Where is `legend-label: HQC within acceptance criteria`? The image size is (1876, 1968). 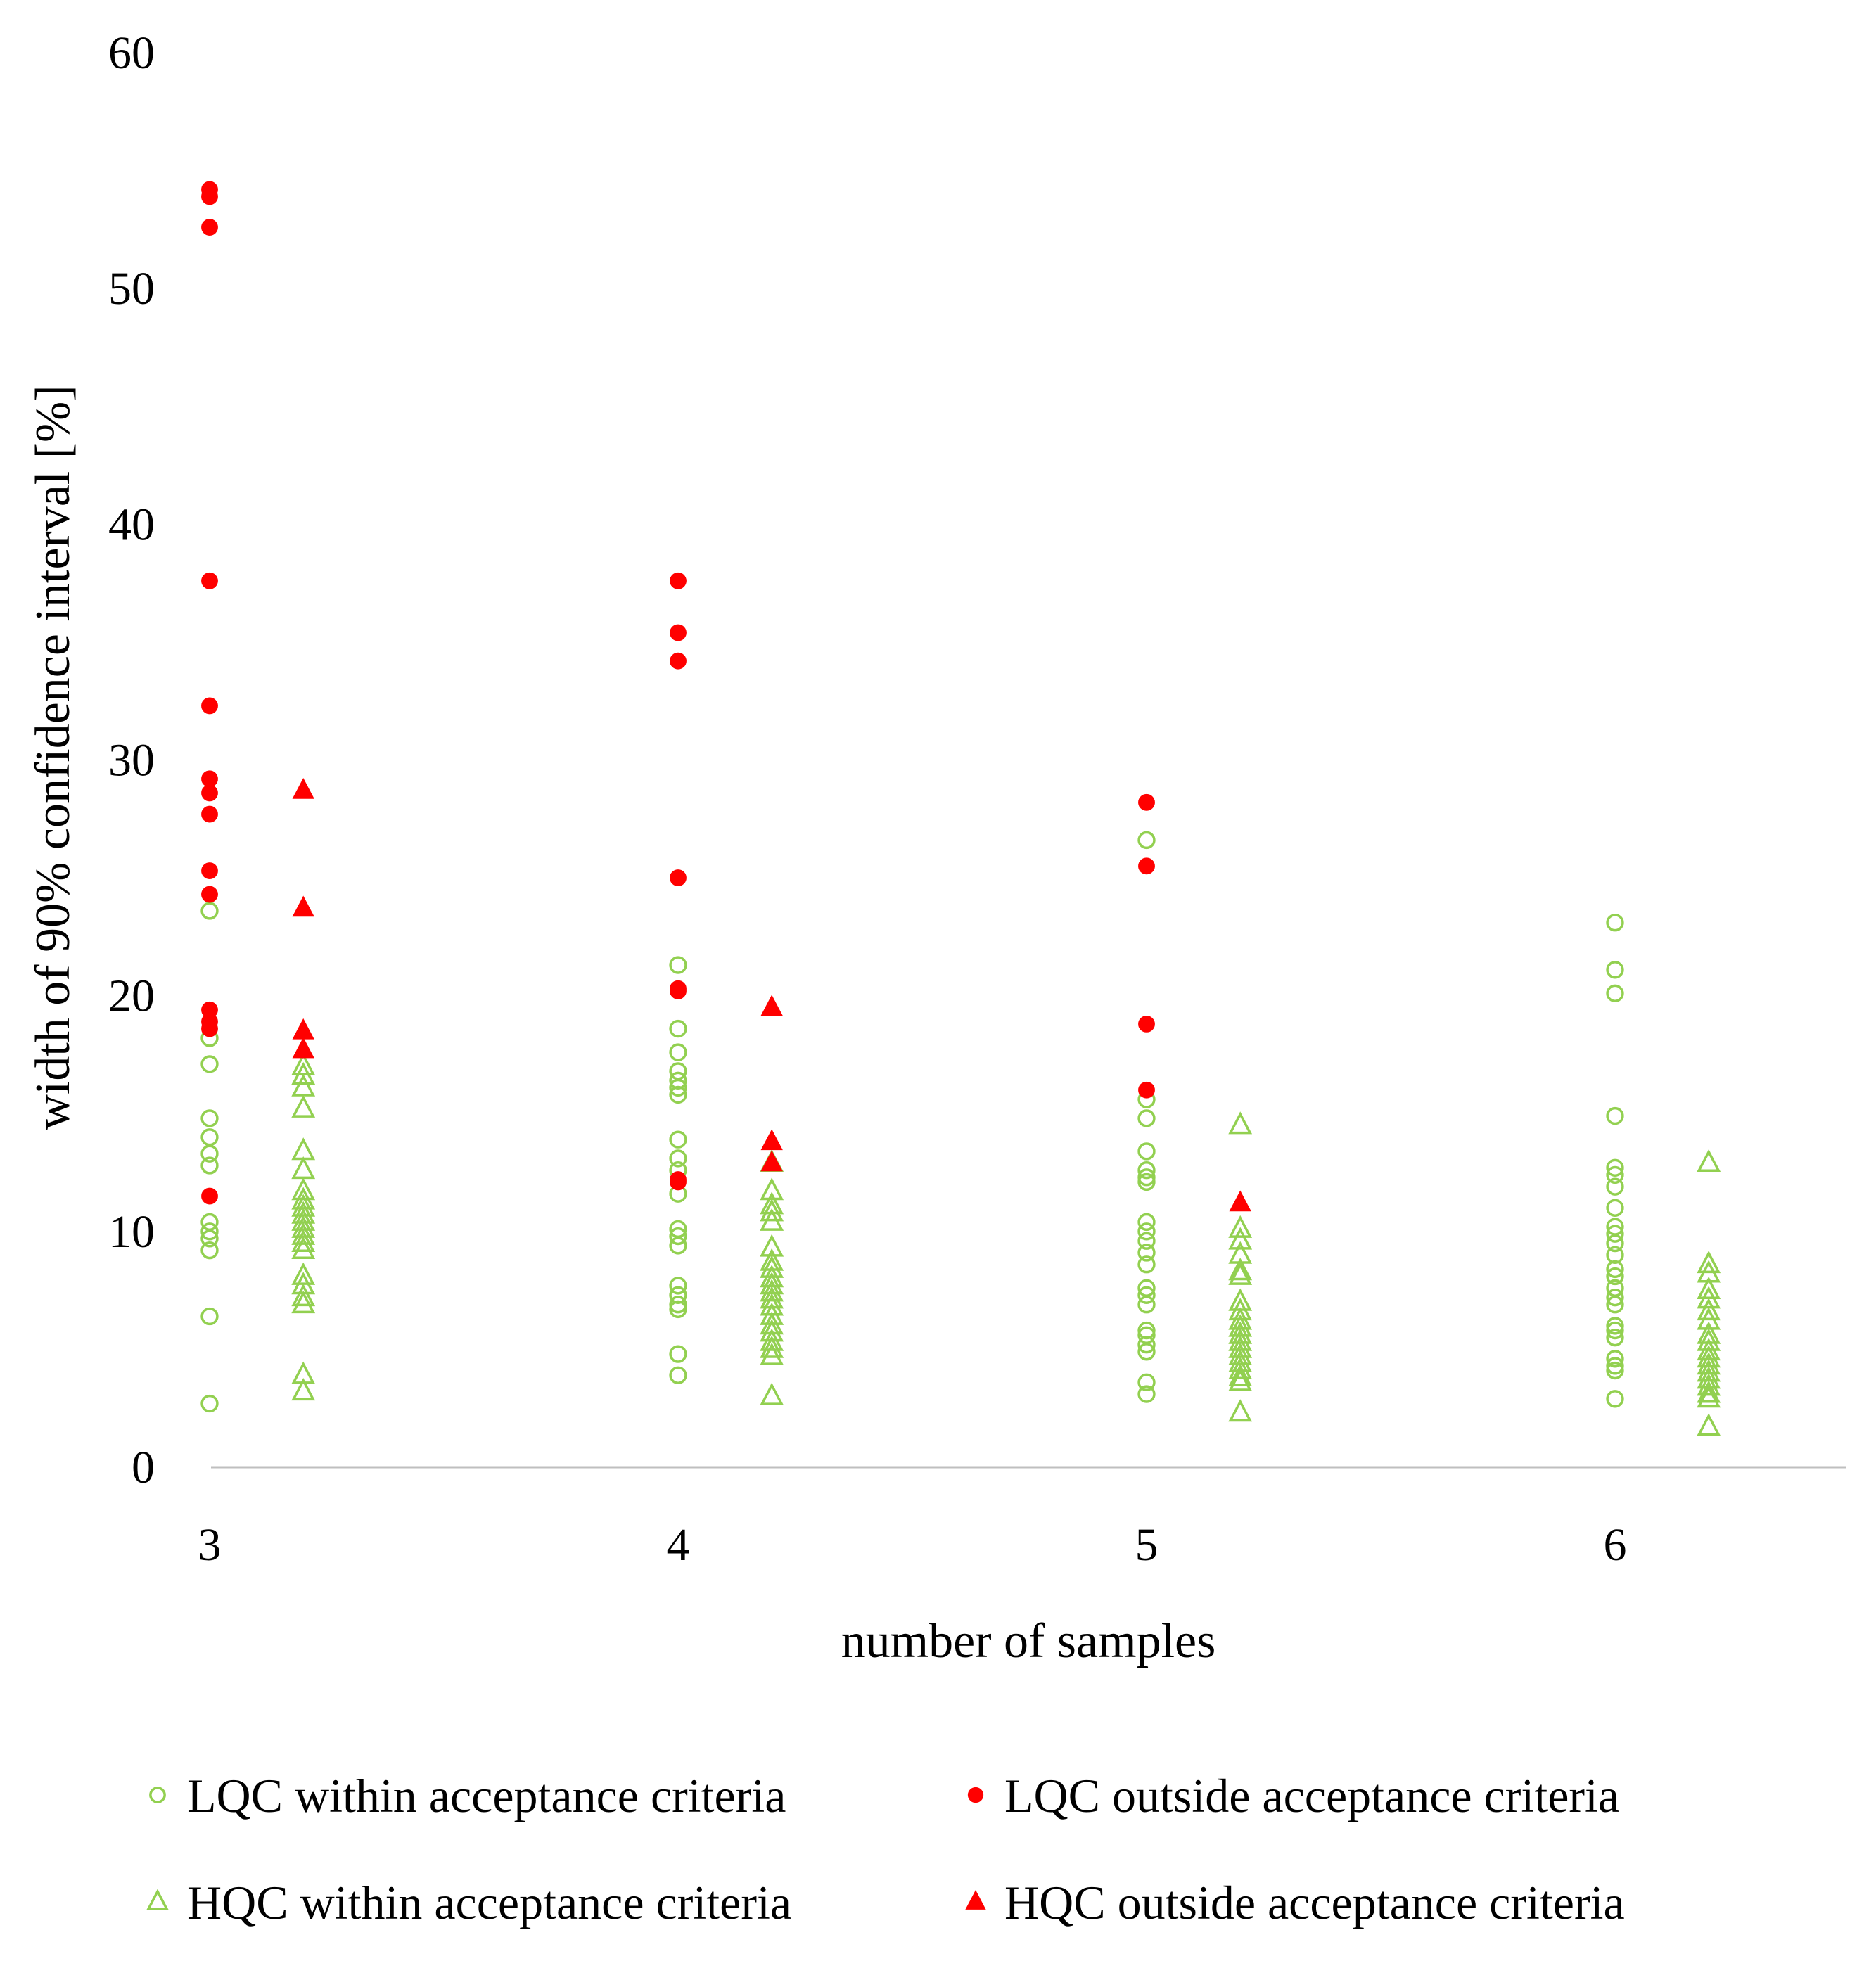
legend-label: HQC within acceptance criteria is located at coordinates (489, 1902).